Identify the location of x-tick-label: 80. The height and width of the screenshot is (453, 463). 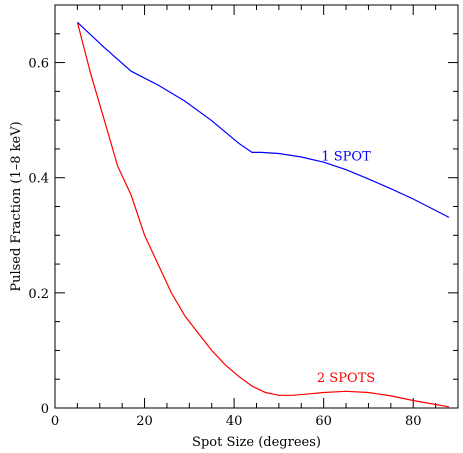
(413, 421).